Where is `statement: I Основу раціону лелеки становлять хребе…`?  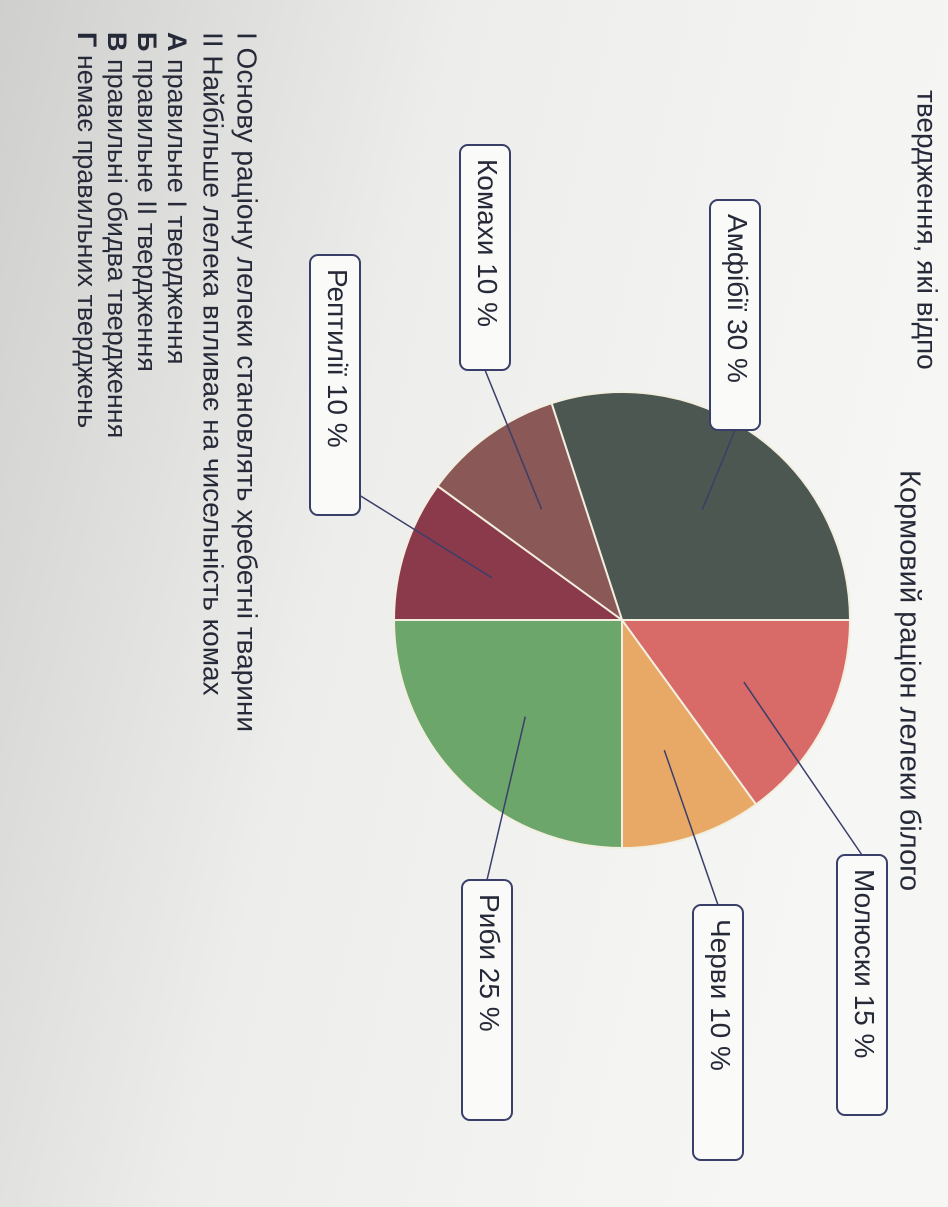 statement: I Основу раціону лелеки становлять хребе… is located at coordinates (247, 382).